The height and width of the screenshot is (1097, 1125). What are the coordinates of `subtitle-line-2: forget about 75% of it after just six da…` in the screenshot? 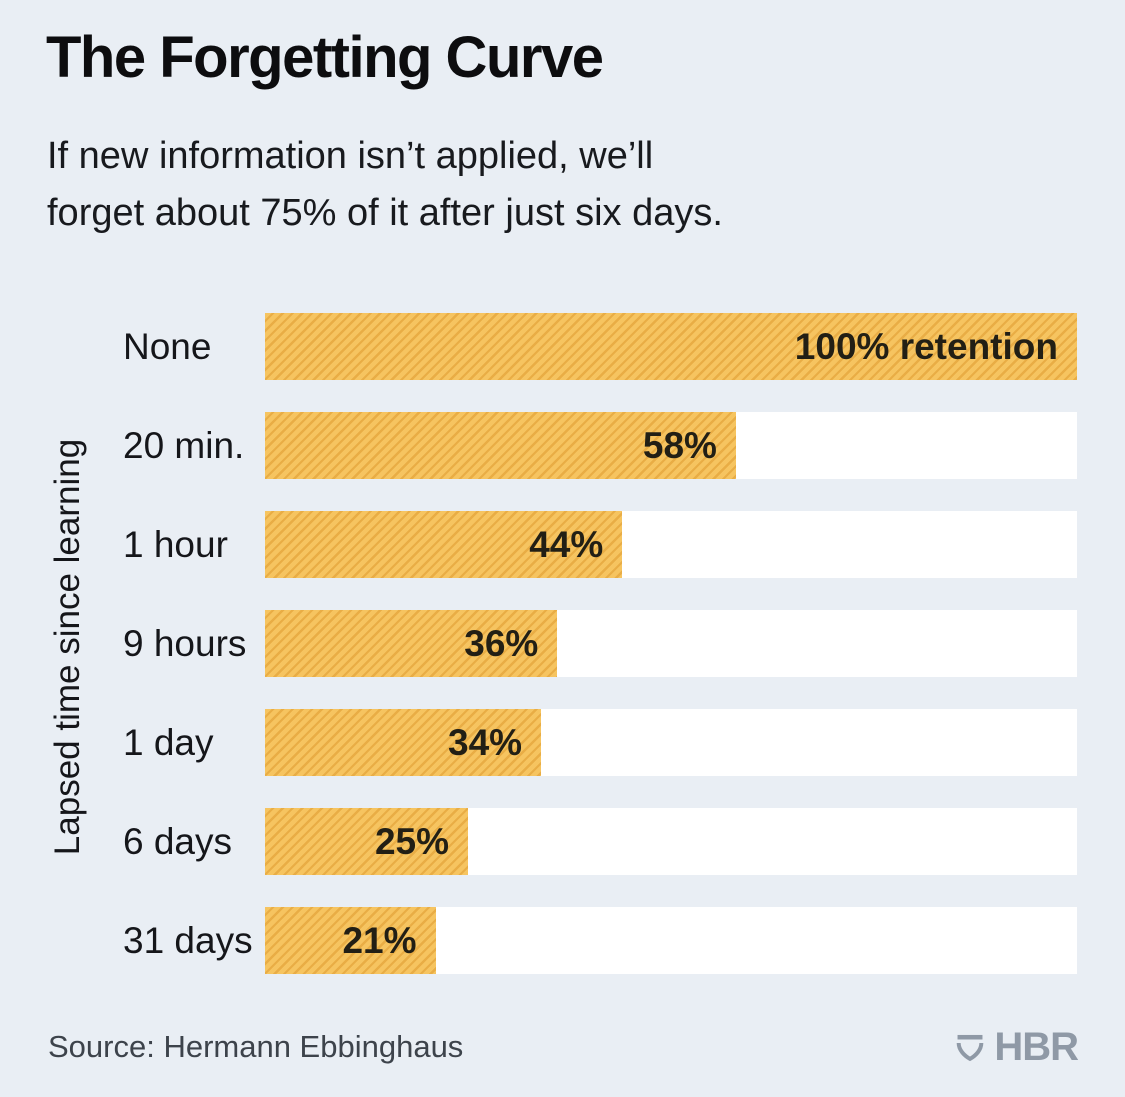 It's located at (385, 213).